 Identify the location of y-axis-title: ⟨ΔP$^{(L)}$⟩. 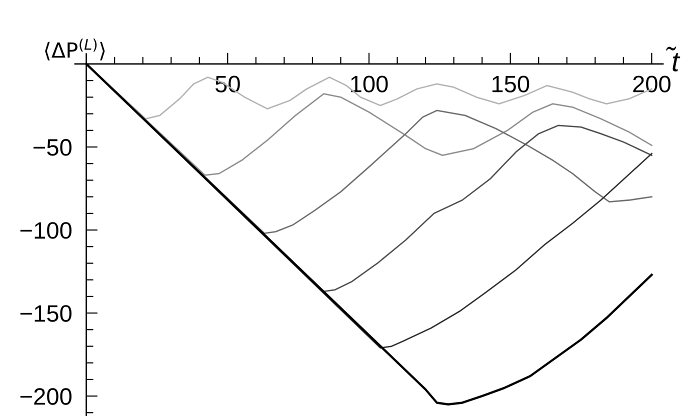
(75, 49).